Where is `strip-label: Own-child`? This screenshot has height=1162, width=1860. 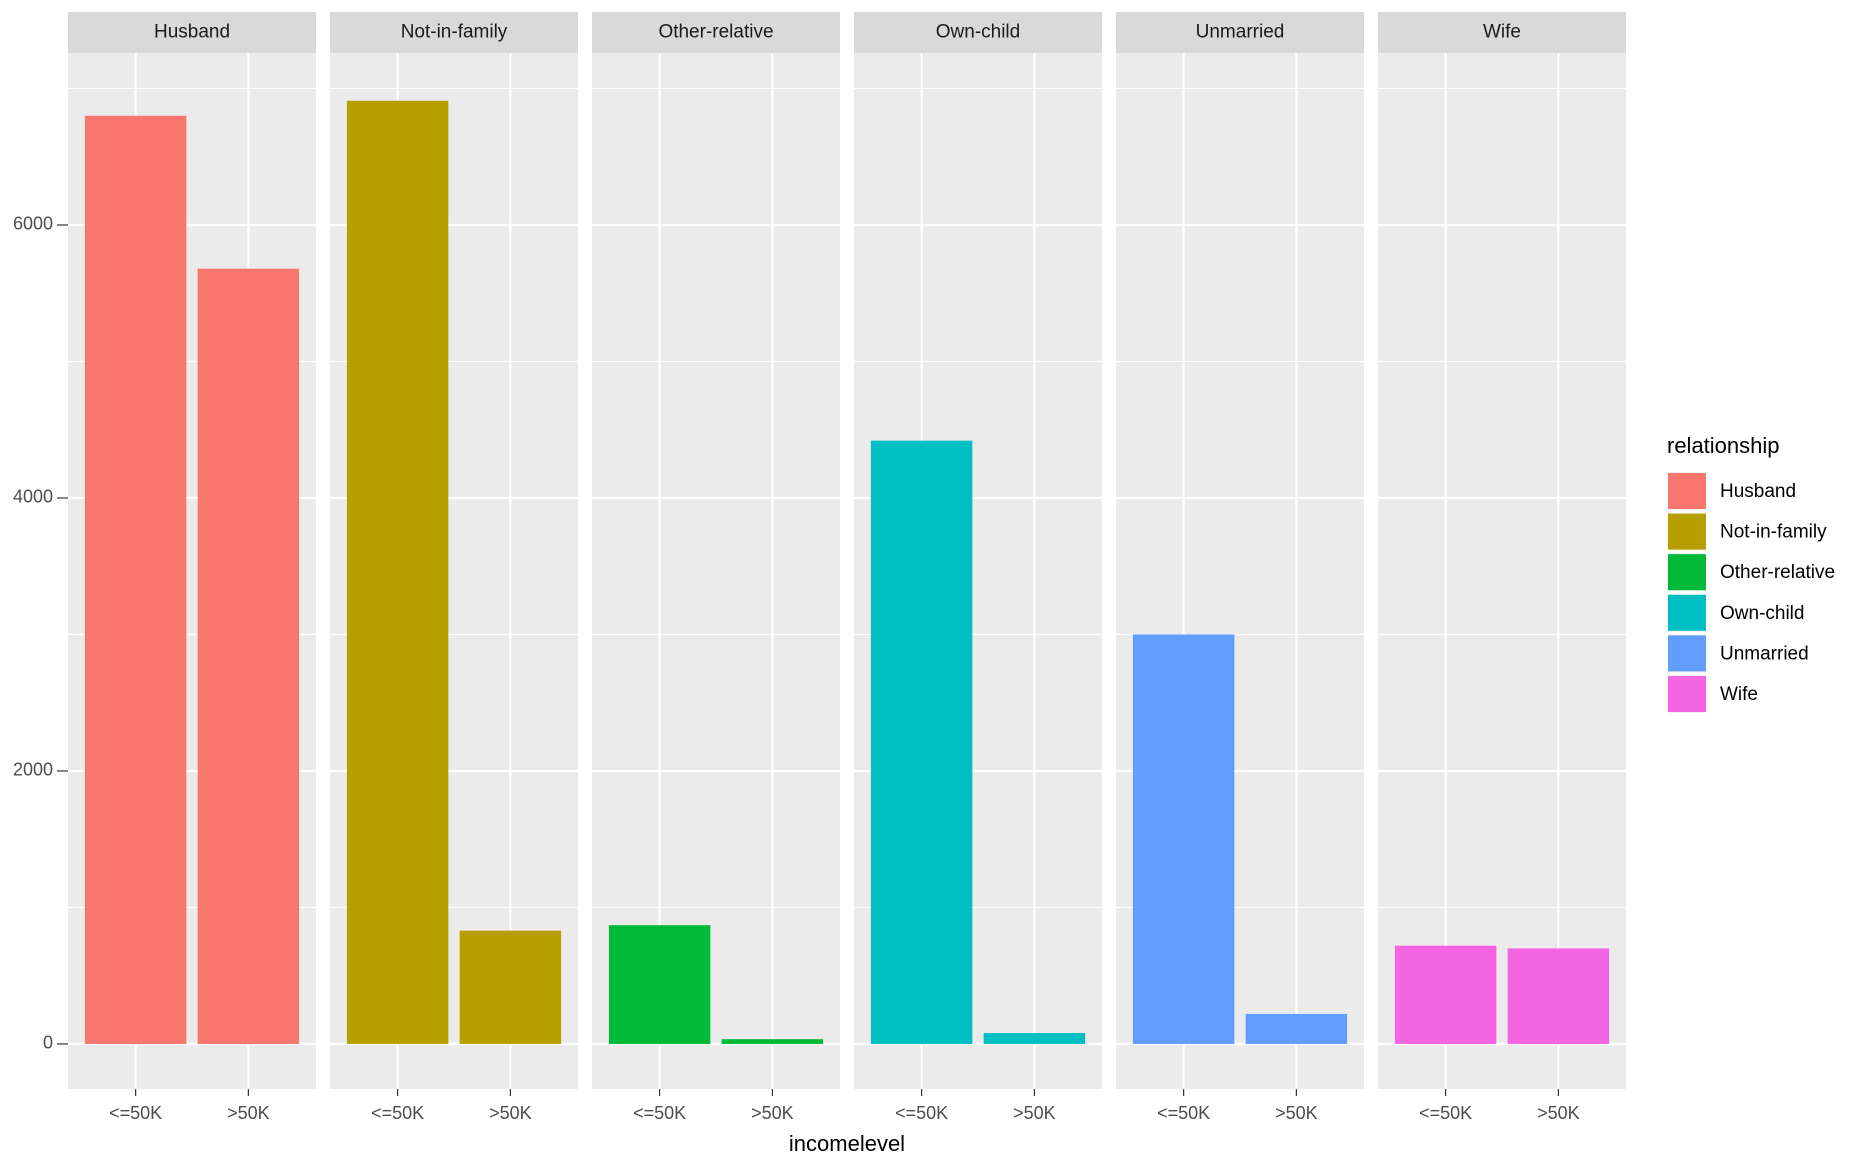 strip-label: Own-child is located at coordinates (978, 32).